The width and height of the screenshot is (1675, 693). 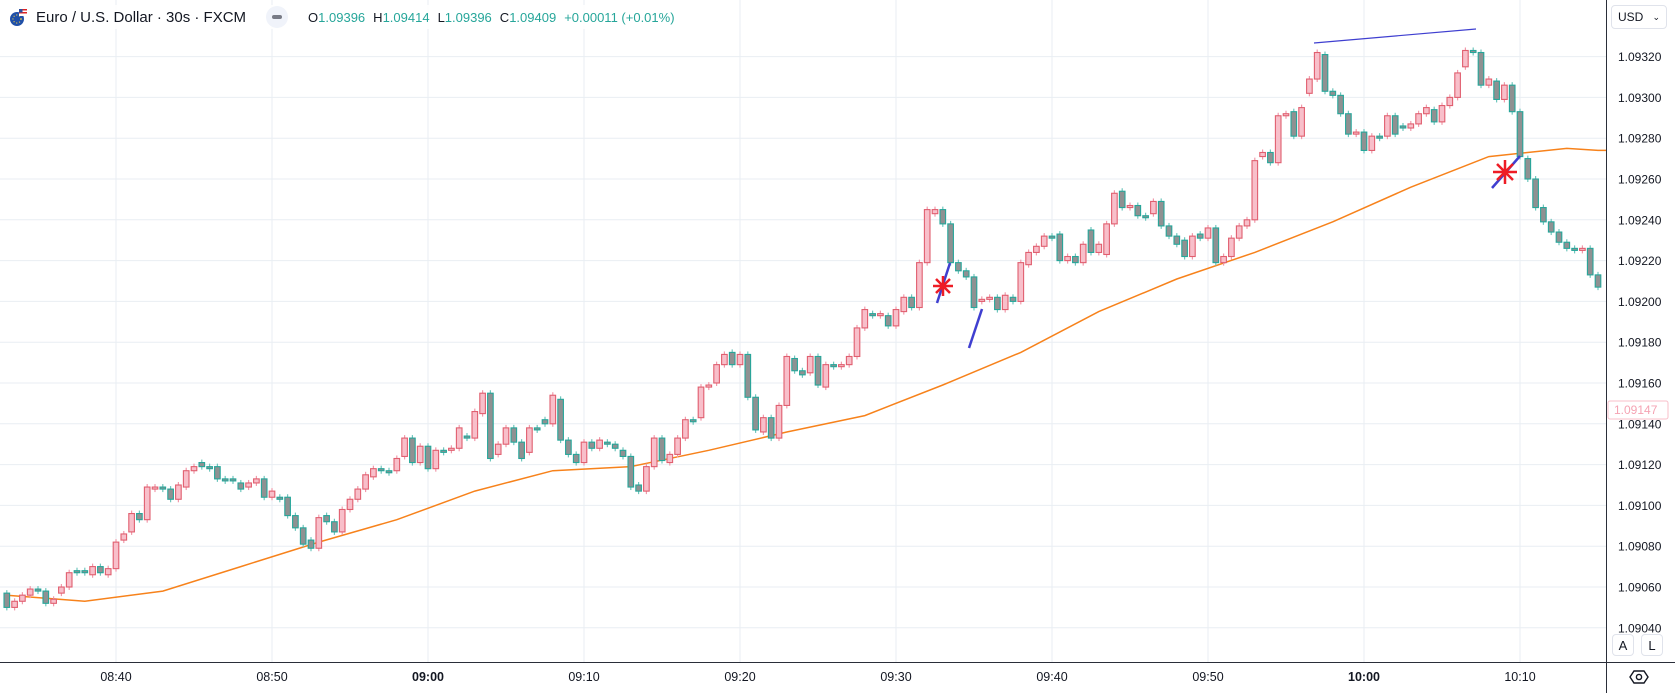 I want to click on price-tick-label: 1.09240, so click(x=1640, y=220).